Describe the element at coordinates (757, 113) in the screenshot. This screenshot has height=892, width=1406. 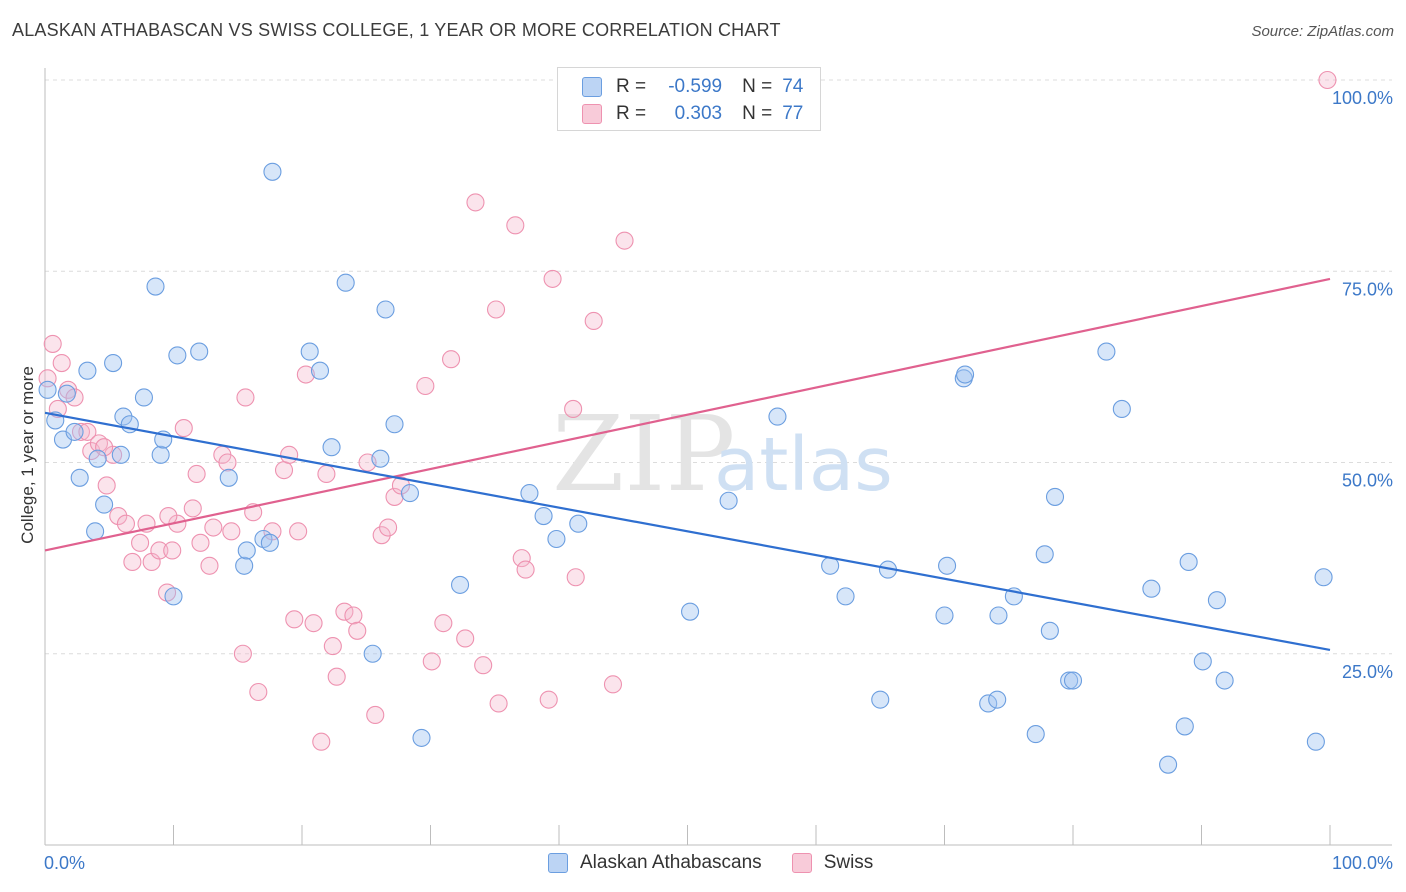
I see `n-label: N =` at that location.